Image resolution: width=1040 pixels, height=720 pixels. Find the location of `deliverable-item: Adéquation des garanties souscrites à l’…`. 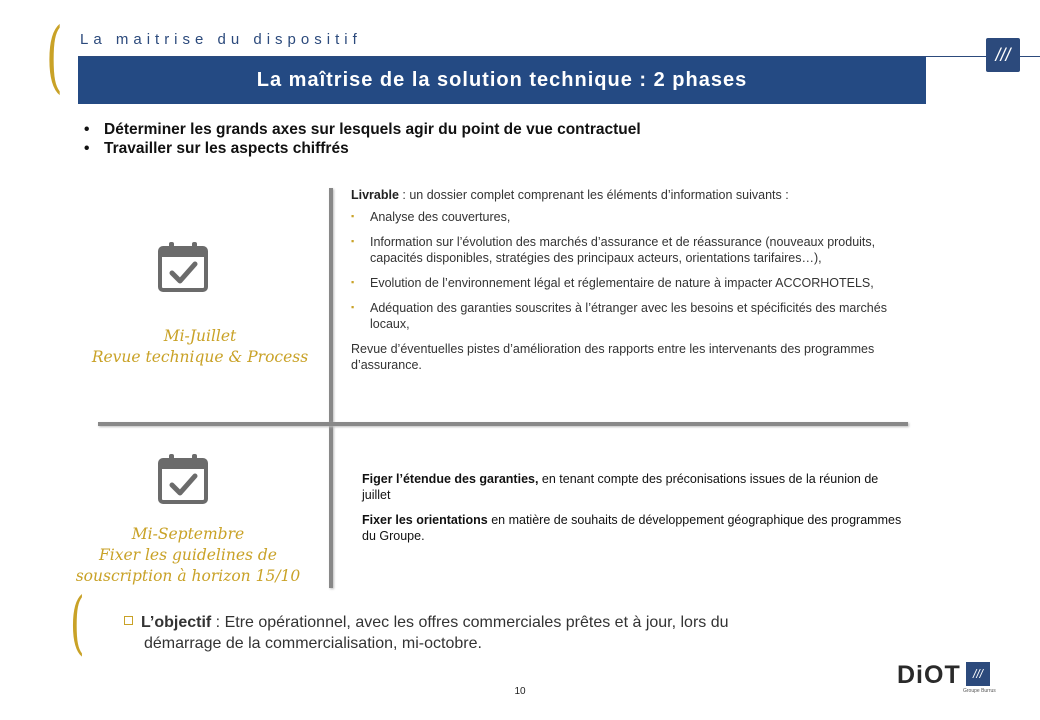

deliverable-item: Adéquation des garanties souscrites à l’… is located at coordinates (631, 315).